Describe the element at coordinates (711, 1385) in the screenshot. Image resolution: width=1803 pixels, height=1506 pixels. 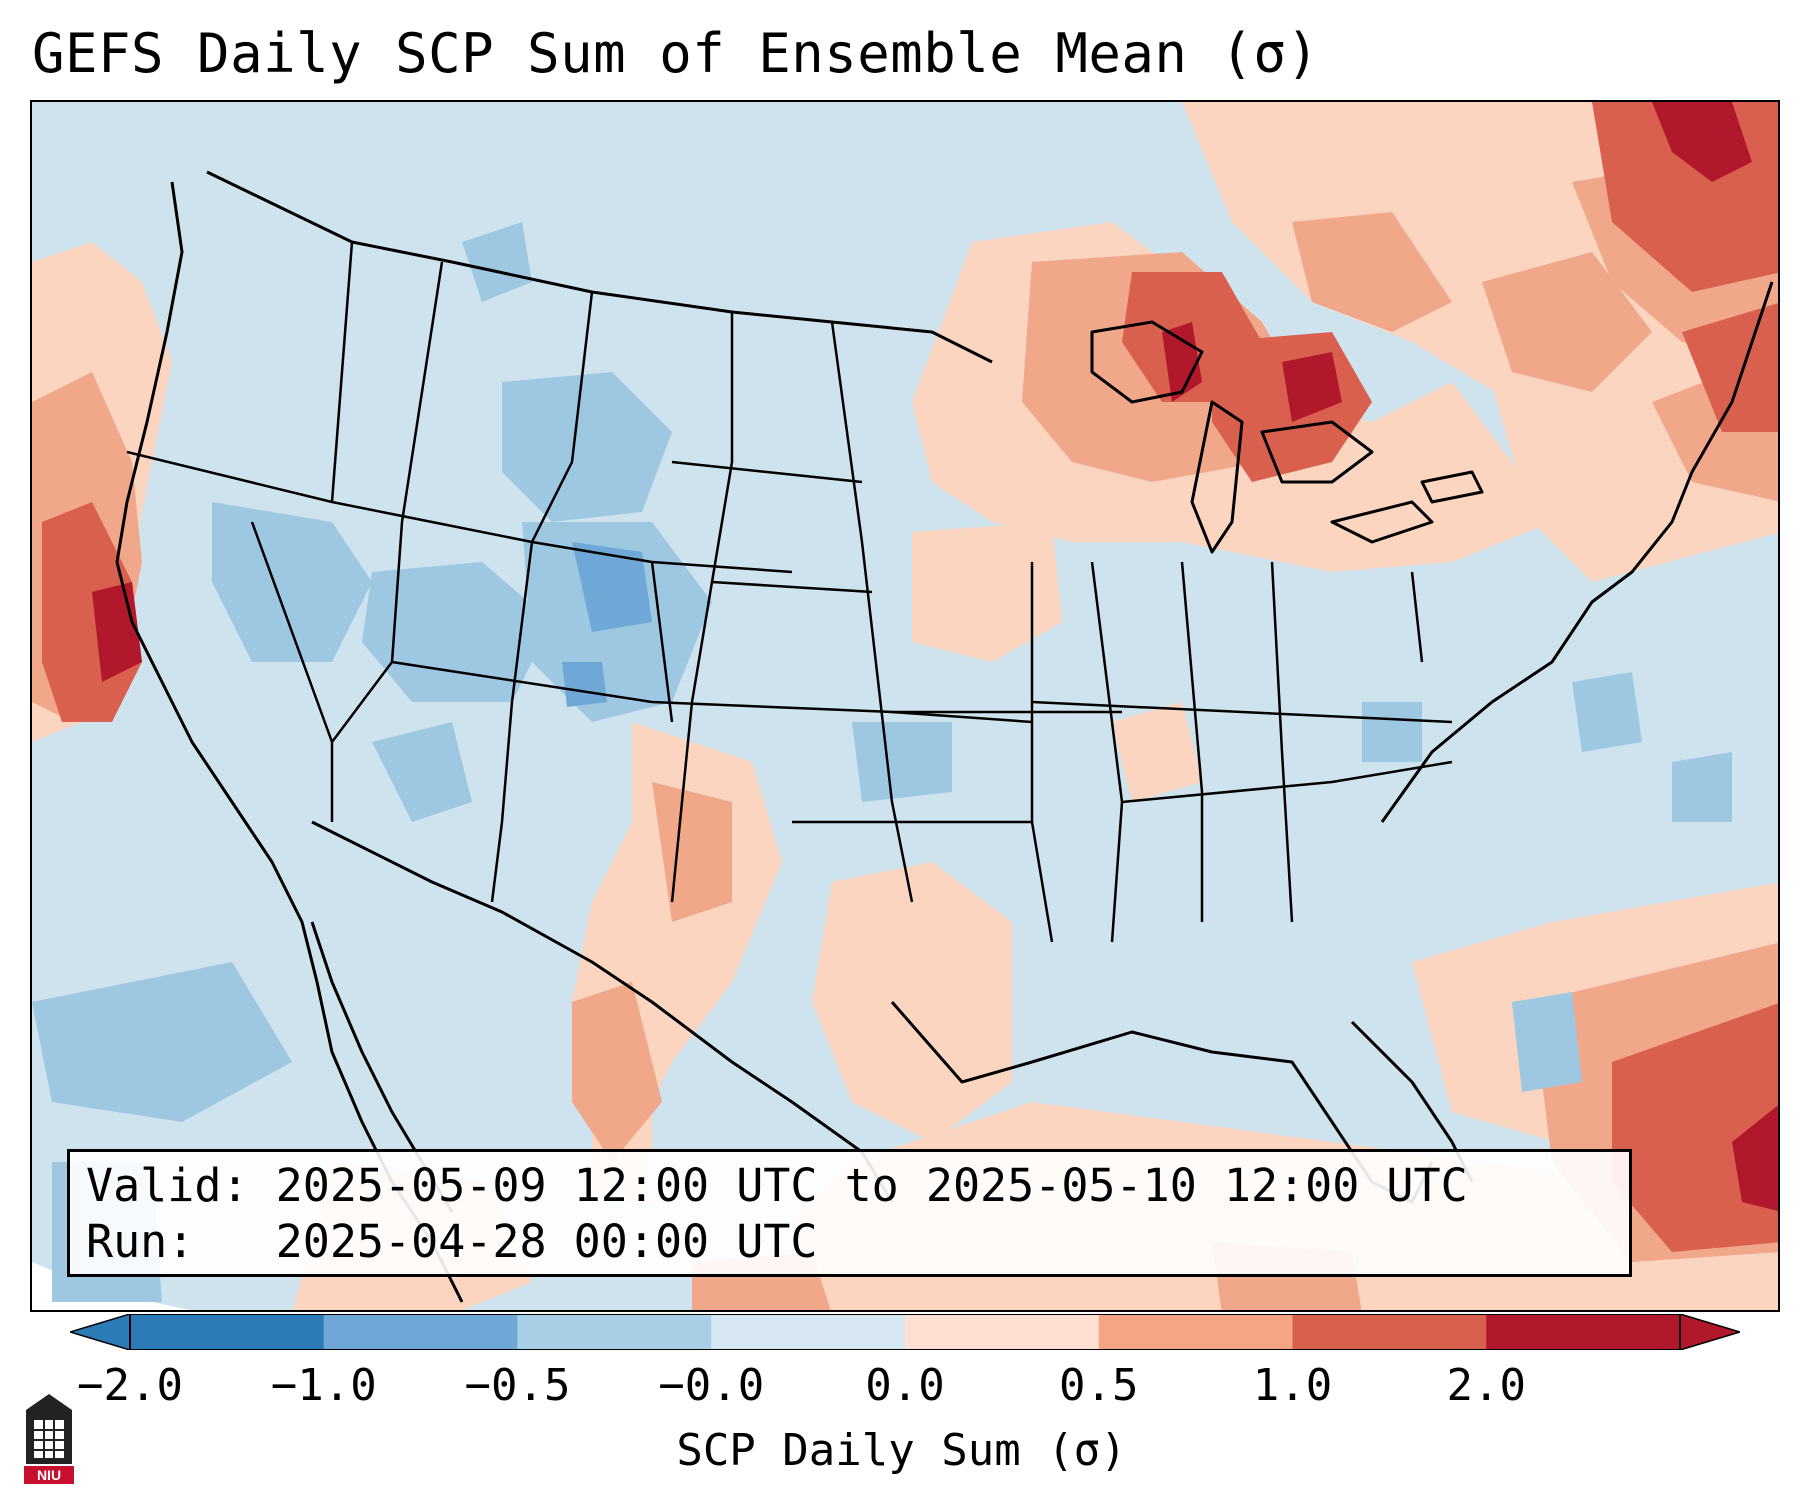
I see `colorbar-tick-label: −0.0` at that location.